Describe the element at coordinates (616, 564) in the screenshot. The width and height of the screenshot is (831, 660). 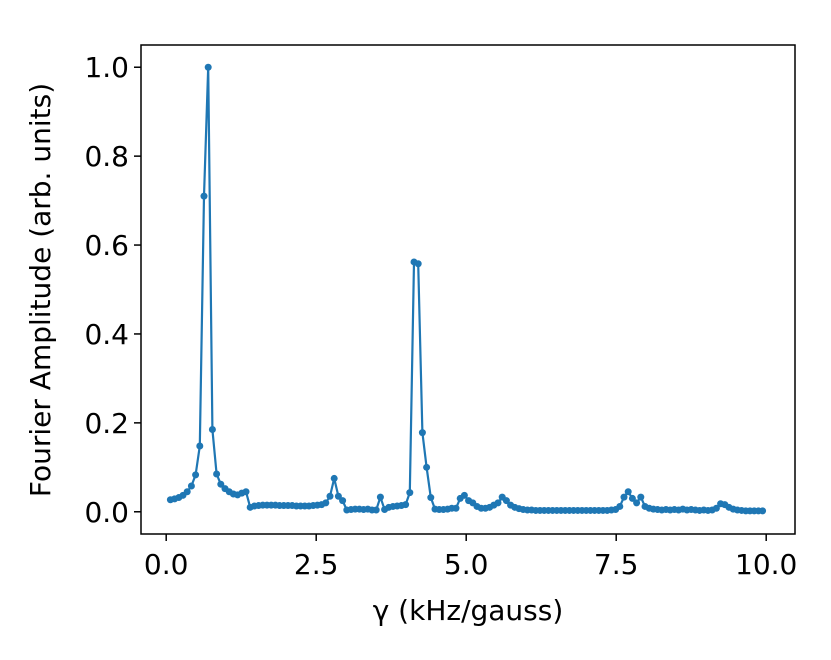
I see `x-tick-label: 7.5` at that location.